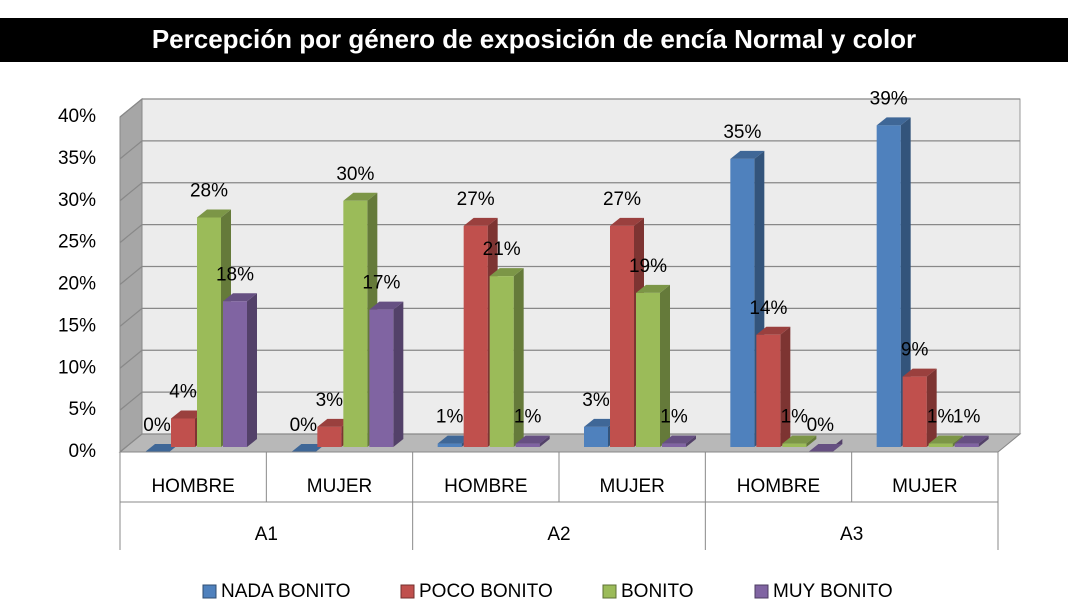 The height and width of the screenshot is (607, 1068). What do you see at coordinates (742, 132) in the screenshot?
I see `data-label: 35%` at bounding box center [742, 132].